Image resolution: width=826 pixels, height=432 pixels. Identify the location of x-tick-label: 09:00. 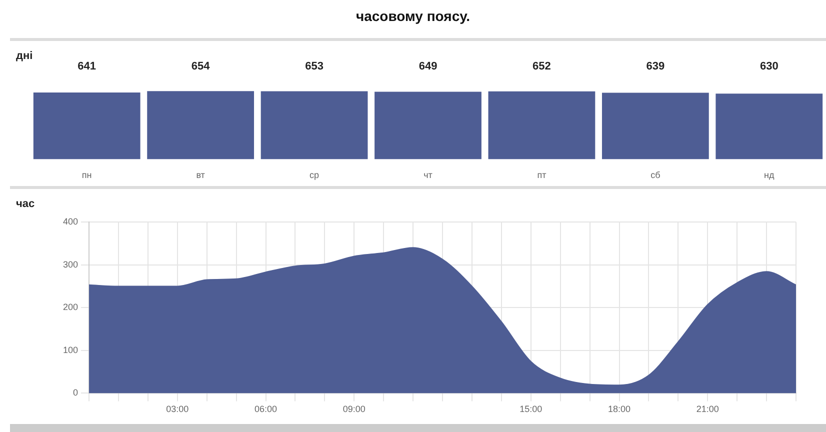
(354, 409).